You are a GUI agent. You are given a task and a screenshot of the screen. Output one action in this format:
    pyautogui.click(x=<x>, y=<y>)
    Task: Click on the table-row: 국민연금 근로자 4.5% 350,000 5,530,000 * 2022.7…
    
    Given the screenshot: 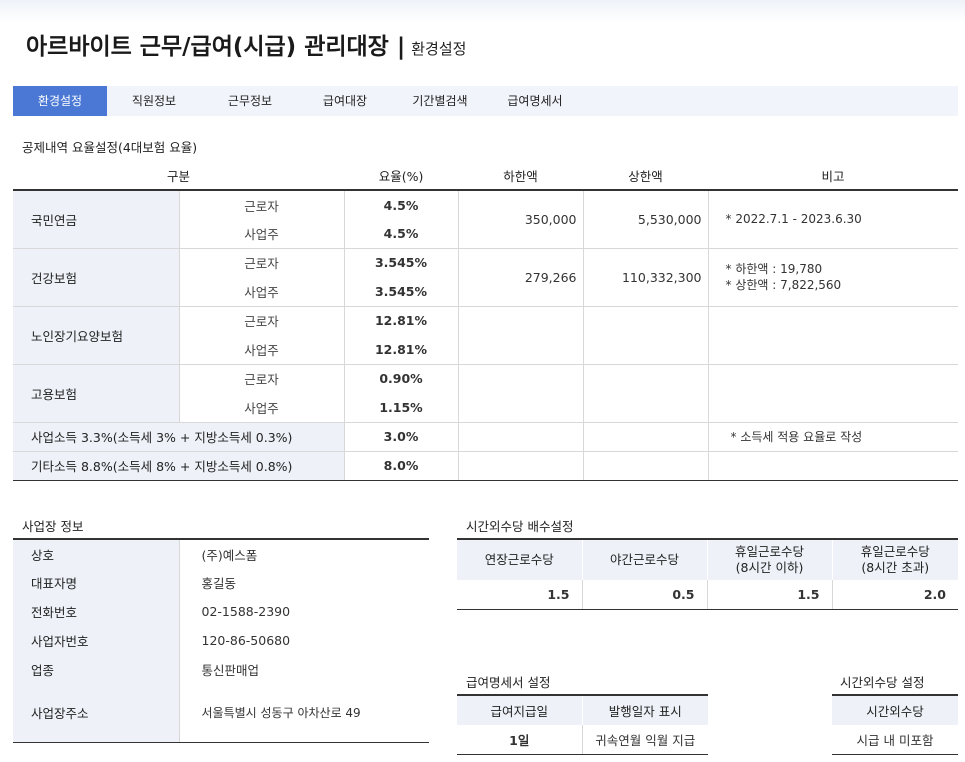 What is the action you would take?
    pyautogui.click(x=486, y=219)
    